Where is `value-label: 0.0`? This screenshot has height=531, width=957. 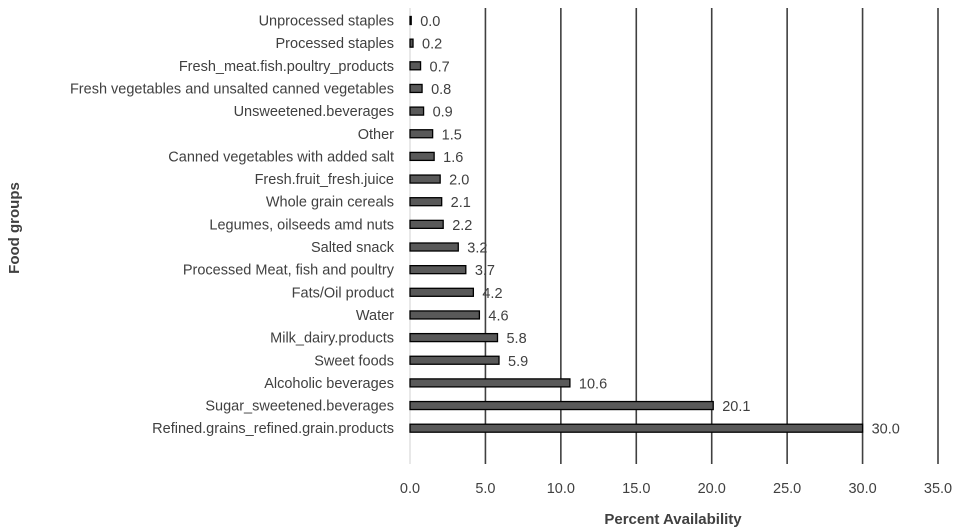
value-label: 0.0 is located at coordinates (430, 22).